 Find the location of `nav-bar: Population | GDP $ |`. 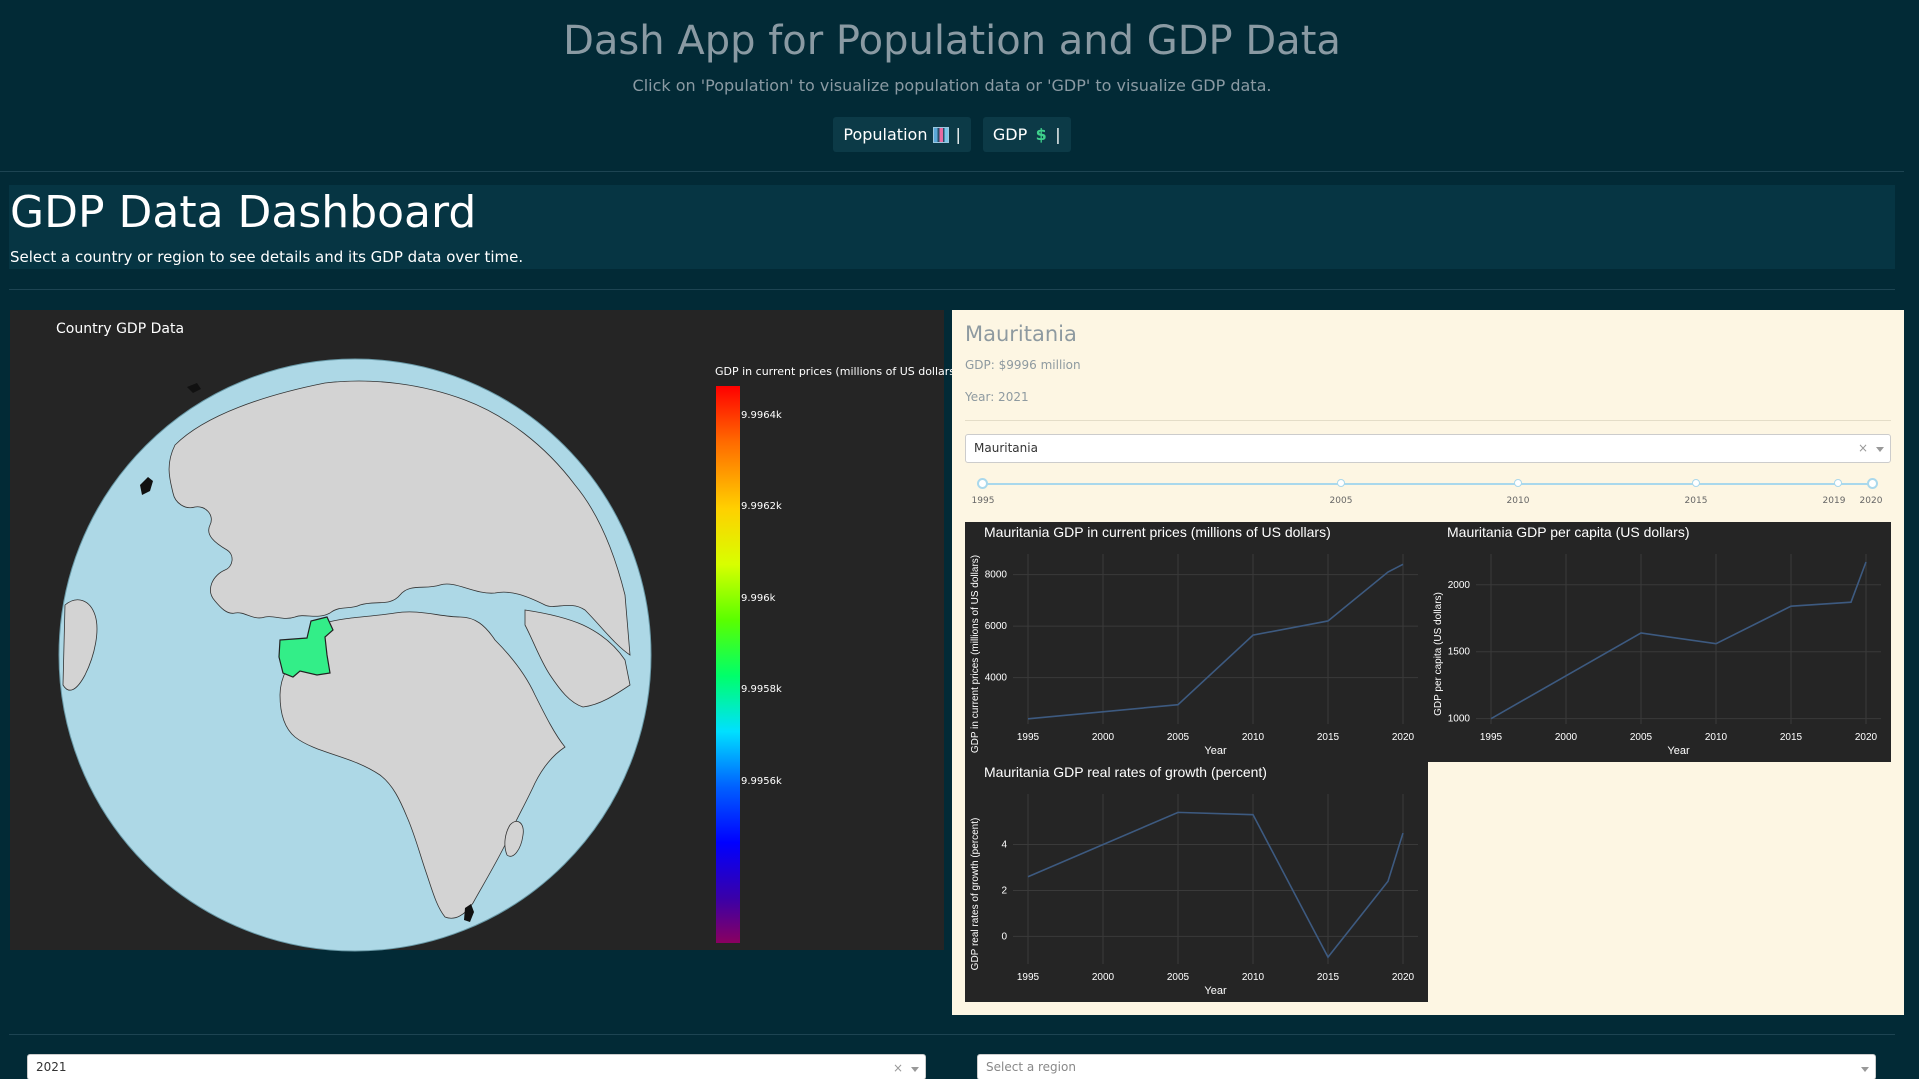

nav-bar: Population | GDP $ | is located at coordinates (952, 134).